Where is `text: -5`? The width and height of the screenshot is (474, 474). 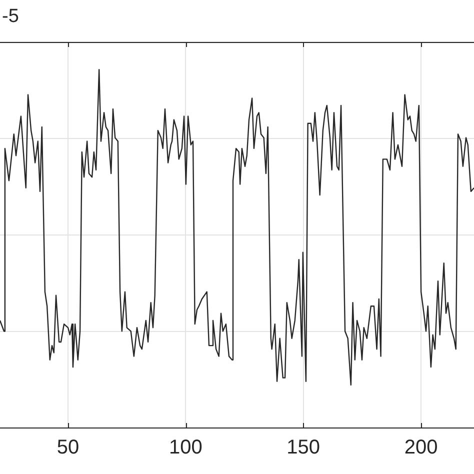 text: -5 is located at coordinates (10, 17).